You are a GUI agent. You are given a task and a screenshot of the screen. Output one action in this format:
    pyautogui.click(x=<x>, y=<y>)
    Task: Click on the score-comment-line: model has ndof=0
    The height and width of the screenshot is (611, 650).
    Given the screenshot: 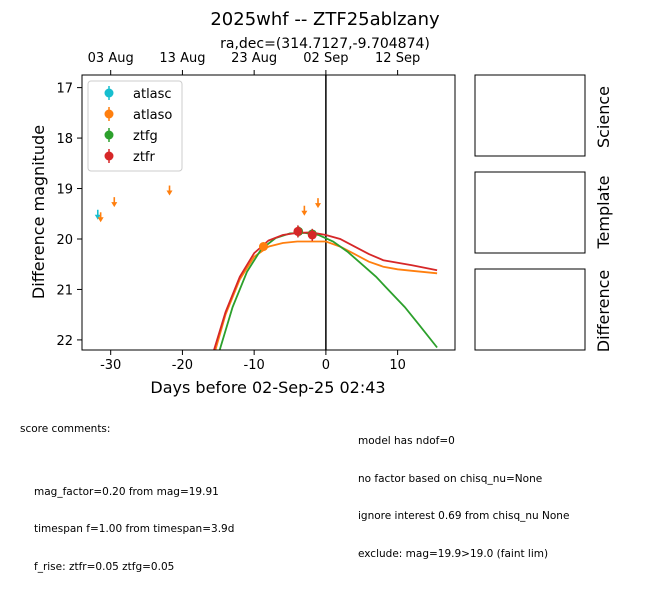 What is the action you would take?
    pyautogui.click(x=406, y=441)
    